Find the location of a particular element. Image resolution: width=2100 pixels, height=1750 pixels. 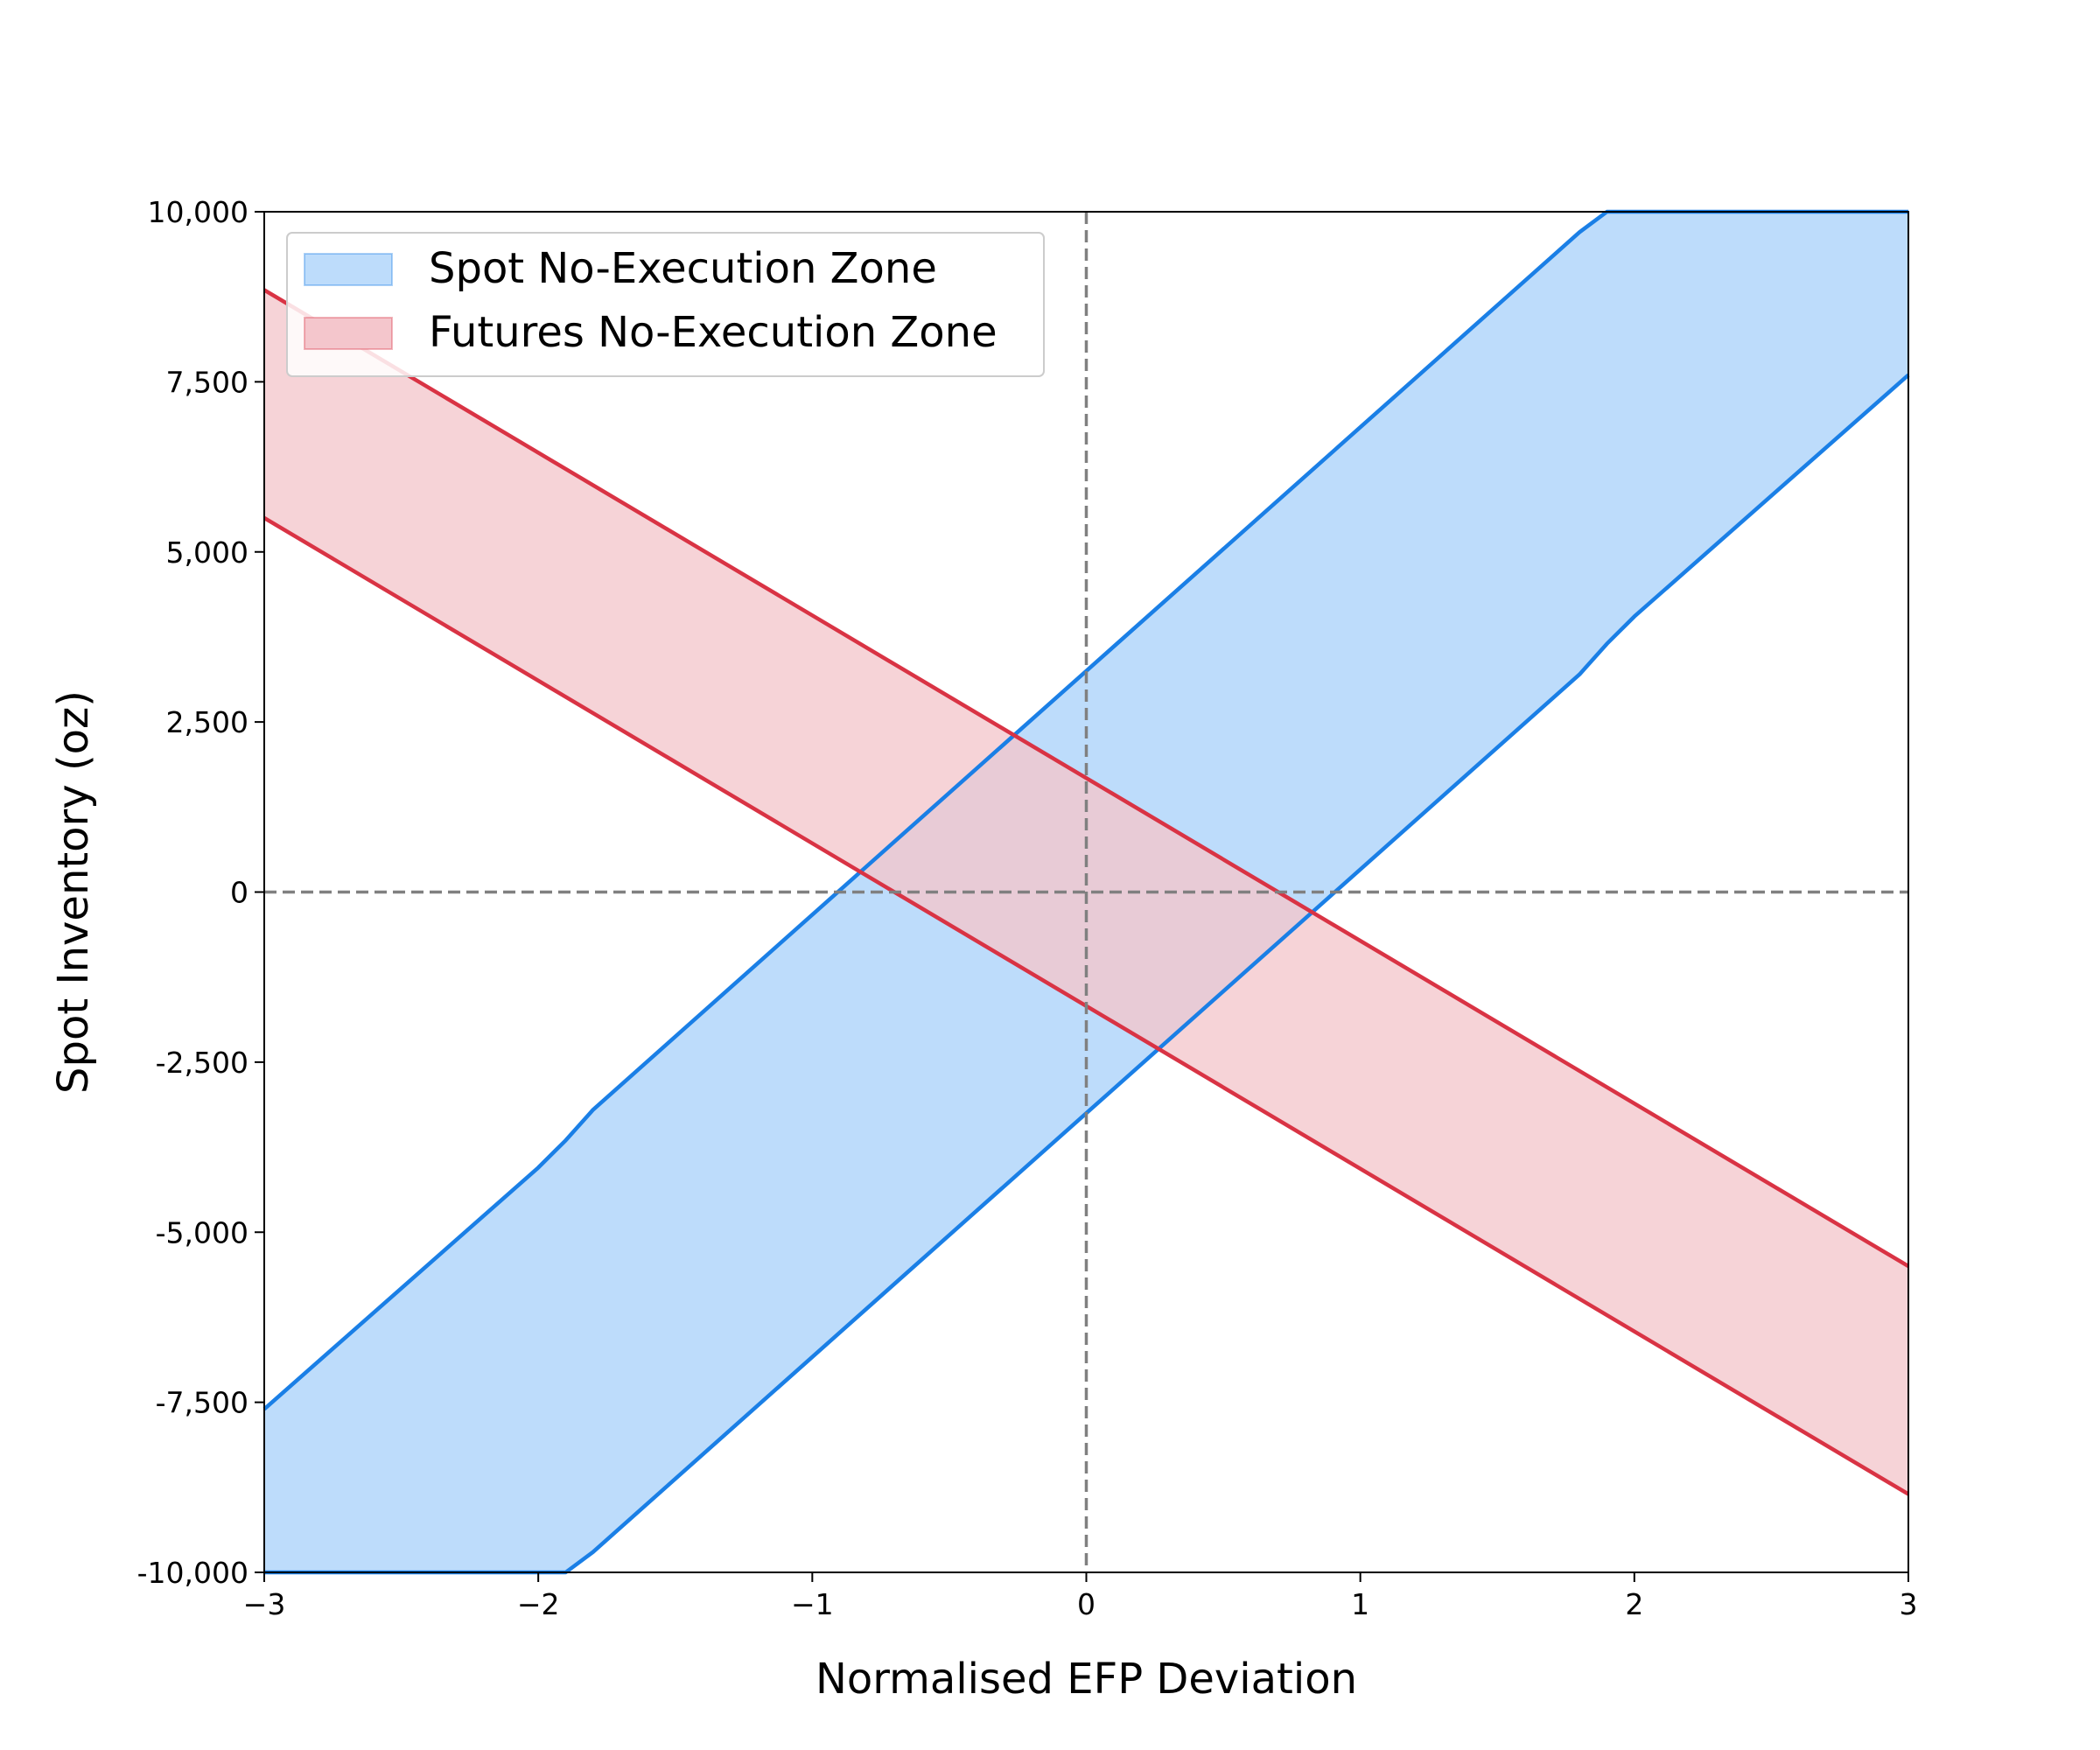

x-tick-label: 1 is located at coordinates (1360, 1604).